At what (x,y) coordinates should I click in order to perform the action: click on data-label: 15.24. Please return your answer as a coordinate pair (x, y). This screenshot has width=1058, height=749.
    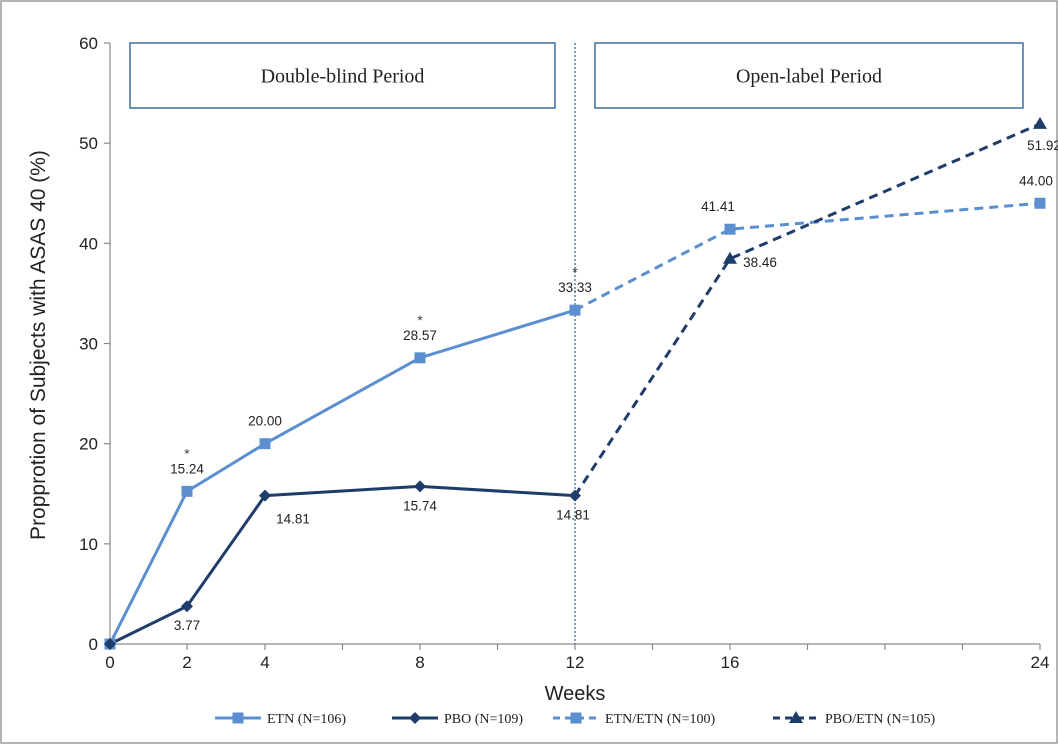
    Looking at the image, I should click on (187, 468).